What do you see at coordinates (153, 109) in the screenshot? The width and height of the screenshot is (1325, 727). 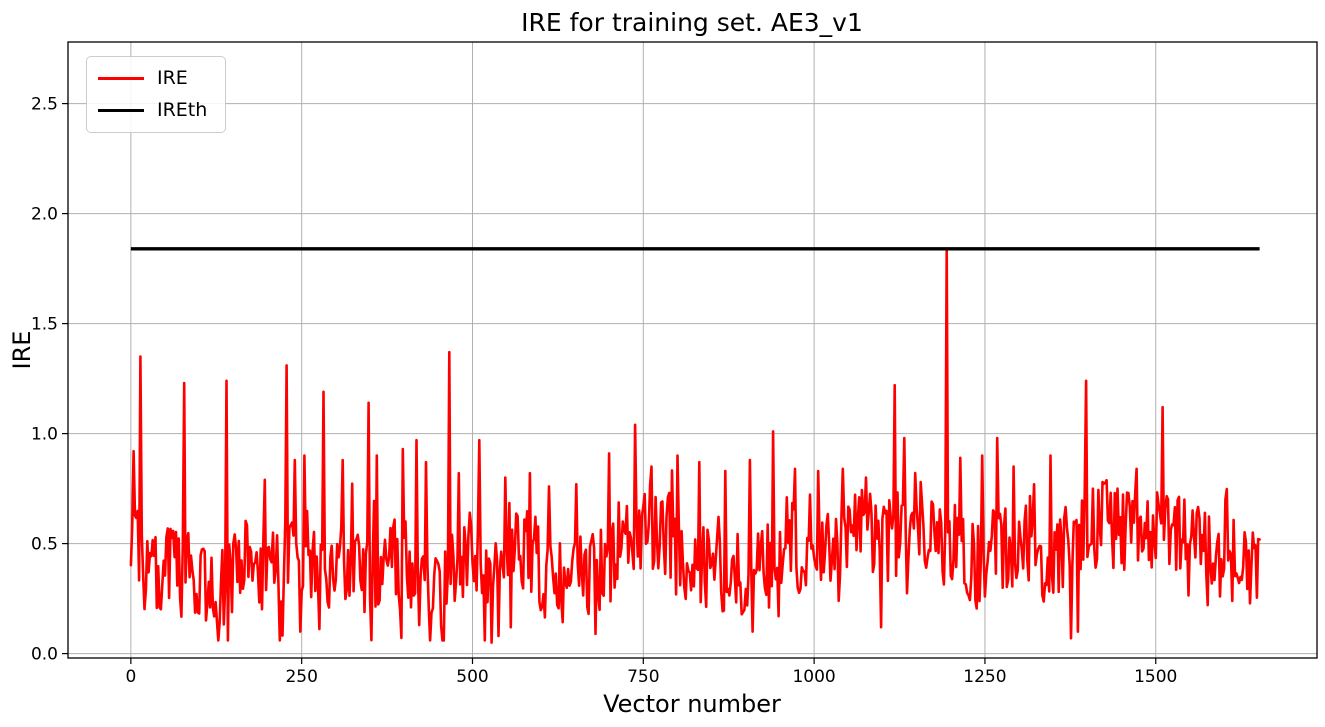 I see `legend-item-ireth: IREth` at bounding box center [153, 109].